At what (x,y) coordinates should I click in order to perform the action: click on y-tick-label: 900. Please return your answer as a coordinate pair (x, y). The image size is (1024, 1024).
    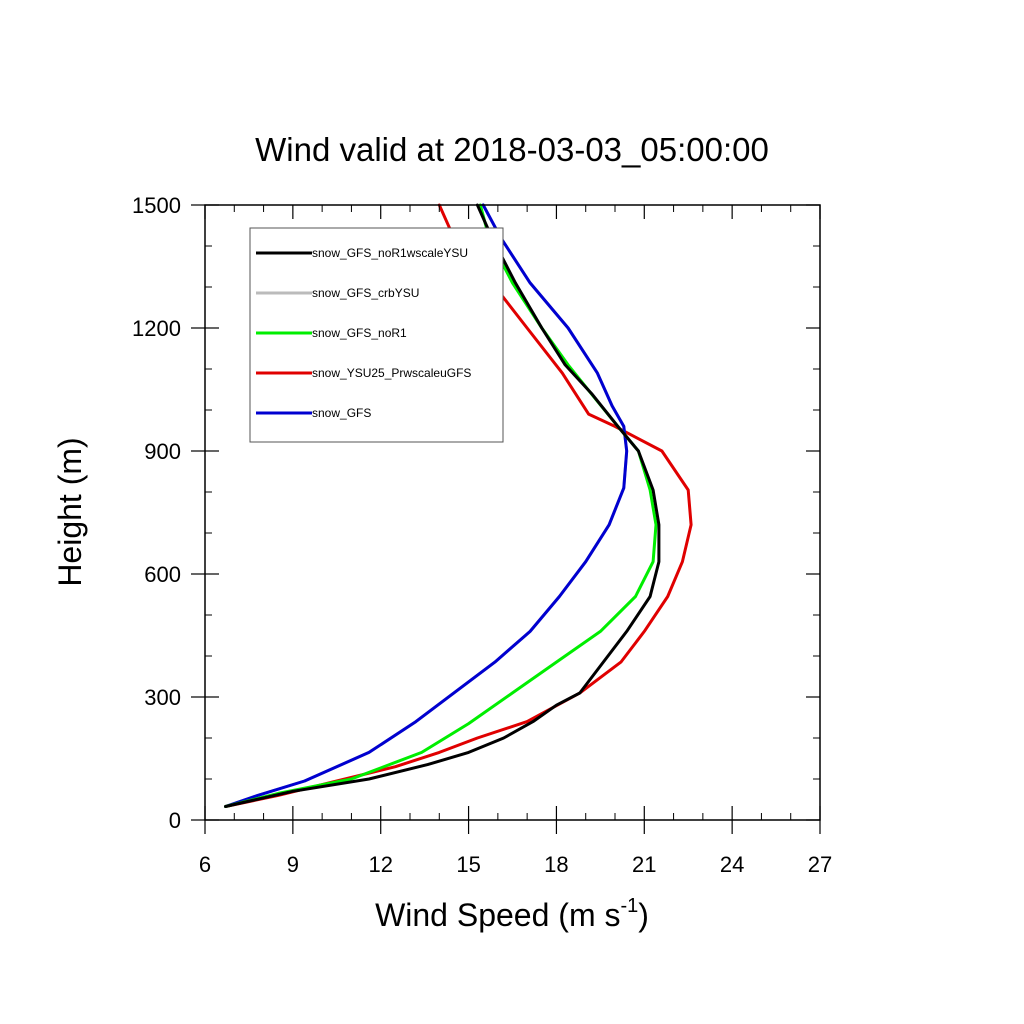
    Looking at the image, I should click on (162, 451).